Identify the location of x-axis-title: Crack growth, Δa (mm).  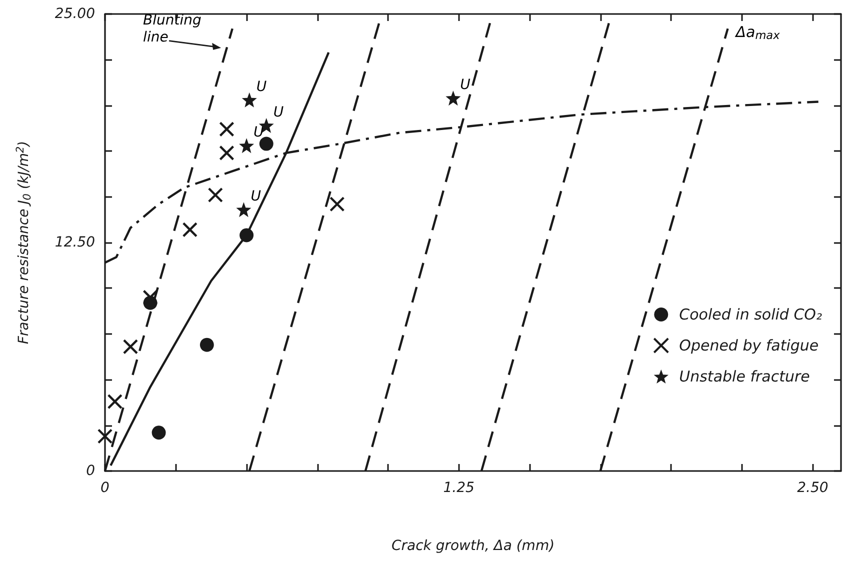
(473, 546).